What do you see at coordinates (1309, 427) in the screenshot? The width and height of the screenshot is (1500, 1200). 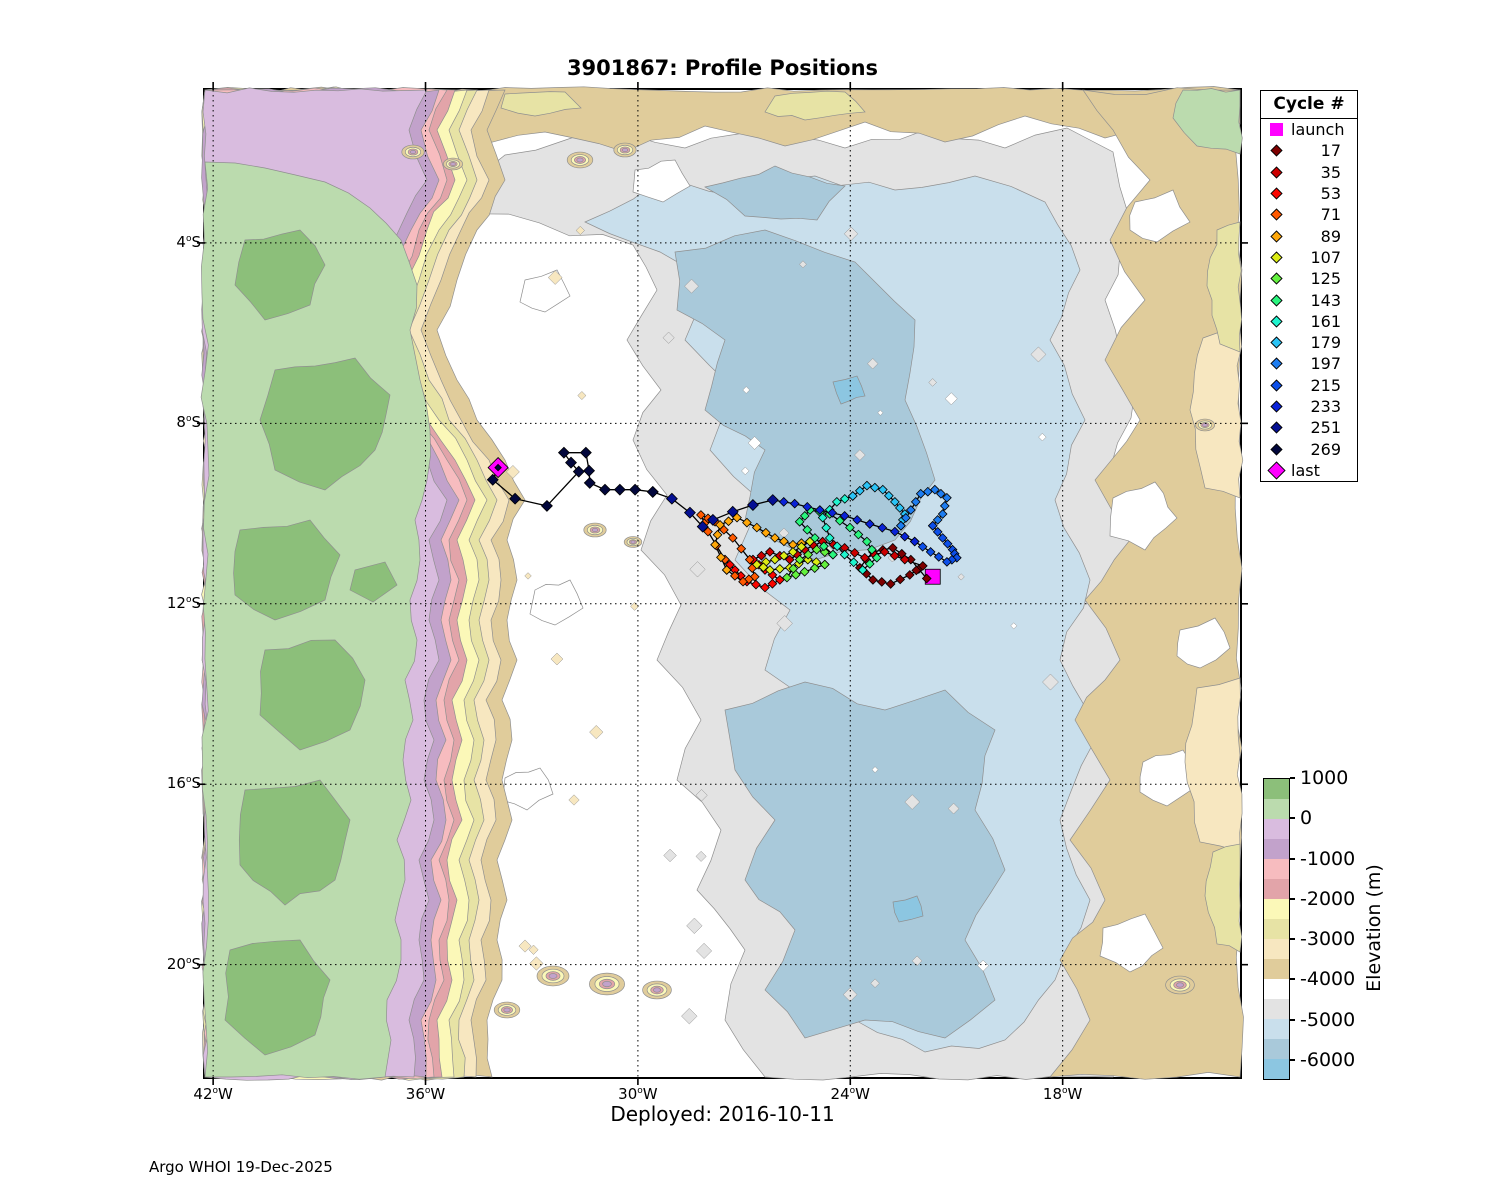 I see `legend-entry: 251` at bounding box center [1309, 427].